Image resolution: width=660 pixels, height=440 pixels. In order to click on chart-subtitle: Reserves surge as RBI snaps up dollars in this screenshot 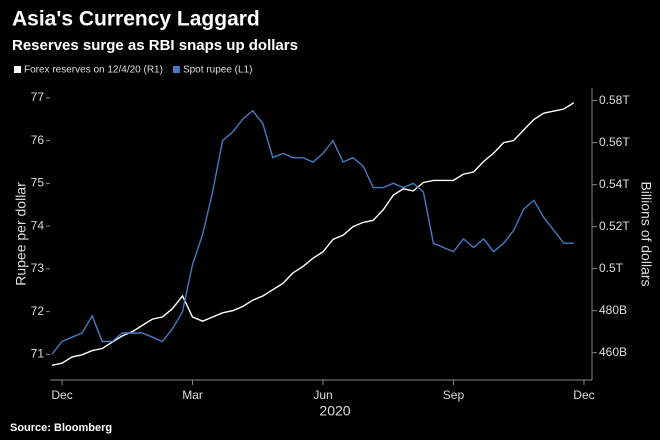, I will do `click(155, 45)`.